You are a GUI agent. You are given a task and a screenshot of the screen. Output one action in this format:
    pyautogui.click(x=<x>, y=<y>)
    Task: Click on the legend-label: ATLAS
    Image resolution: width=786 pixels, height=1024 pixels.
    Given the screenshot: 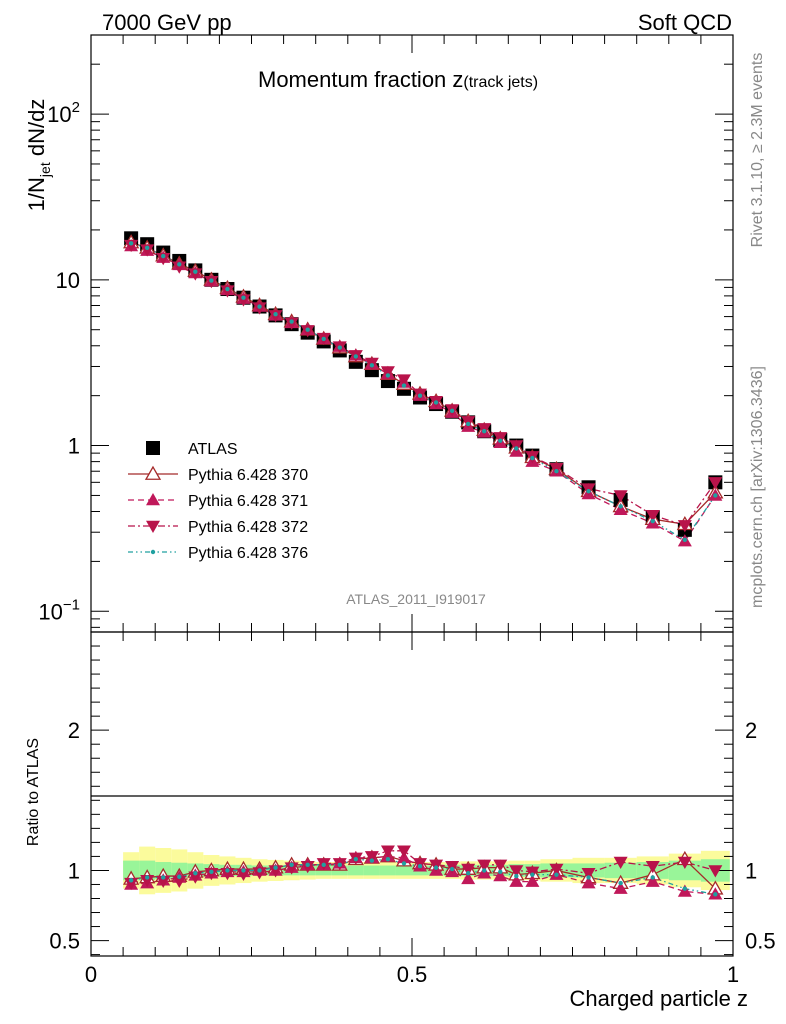 What is the action you would take?
    pyautogui.click(x=213, y=449)
    